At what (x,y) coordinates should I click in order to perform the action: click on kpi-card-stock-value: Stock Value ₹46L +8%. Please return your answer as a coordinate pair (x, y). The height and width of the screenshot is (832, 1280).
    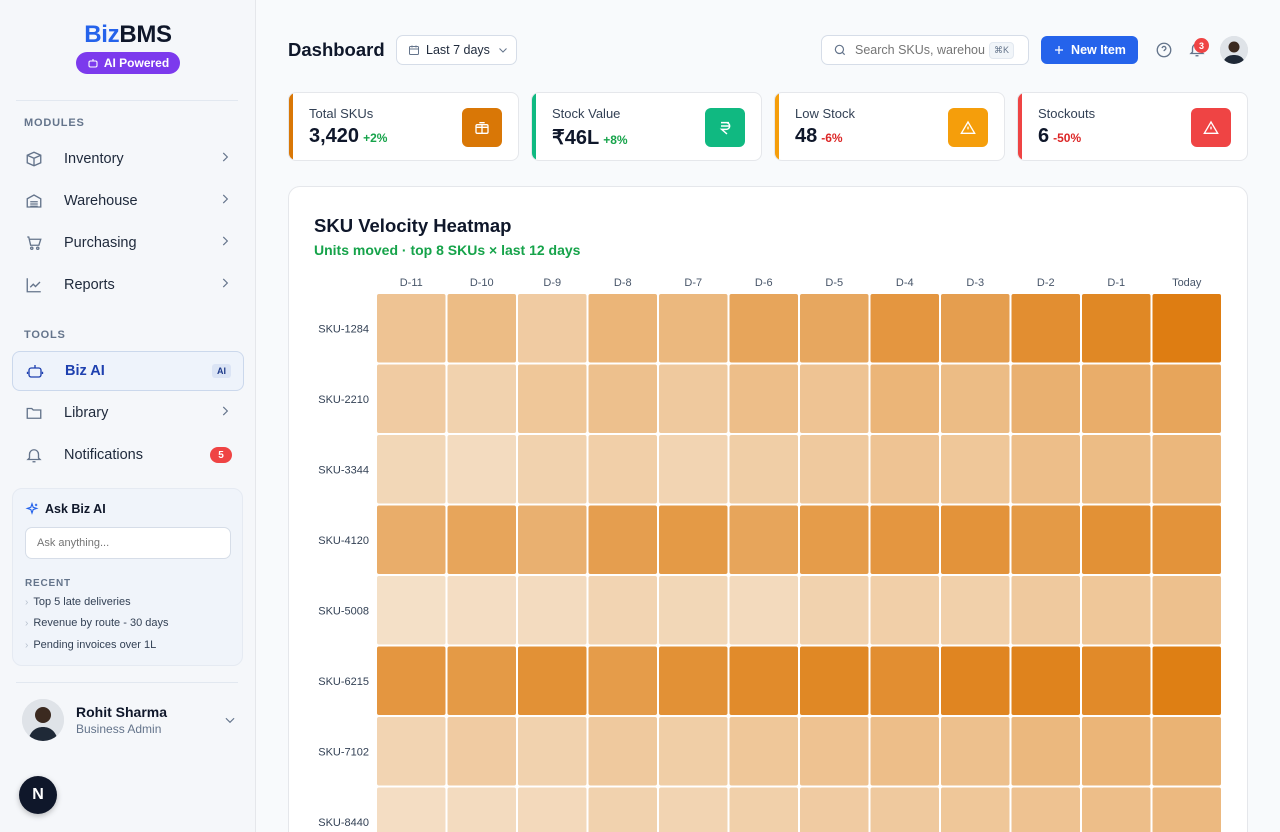
    Looking at the image, I should click on (646, 126).